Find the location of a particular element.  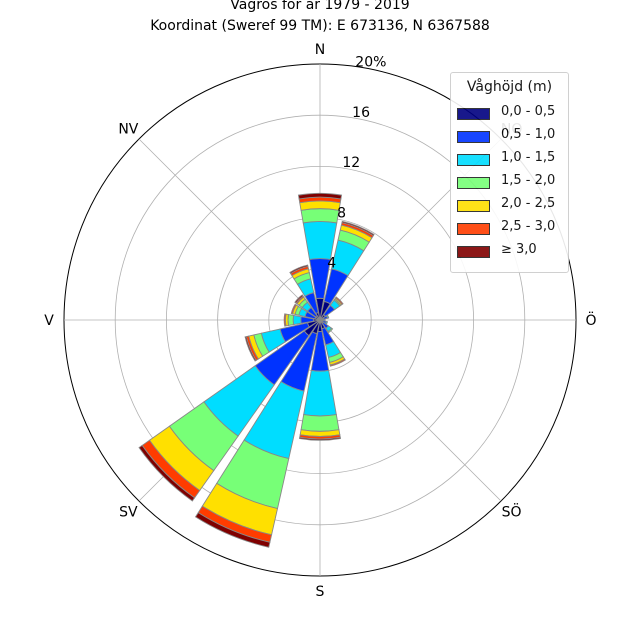

legend-item: 2,5 - 3,0 is located at coordinates (512, 228).